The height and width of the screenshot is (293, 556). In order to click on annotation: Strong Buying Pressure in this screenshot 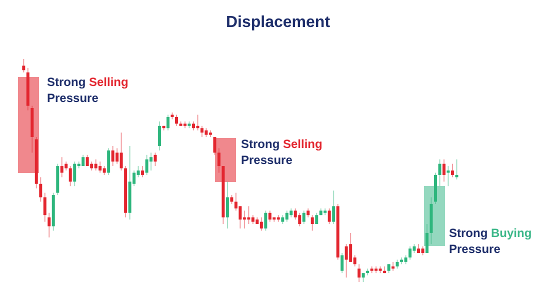, I will do `click(490, 241)`.